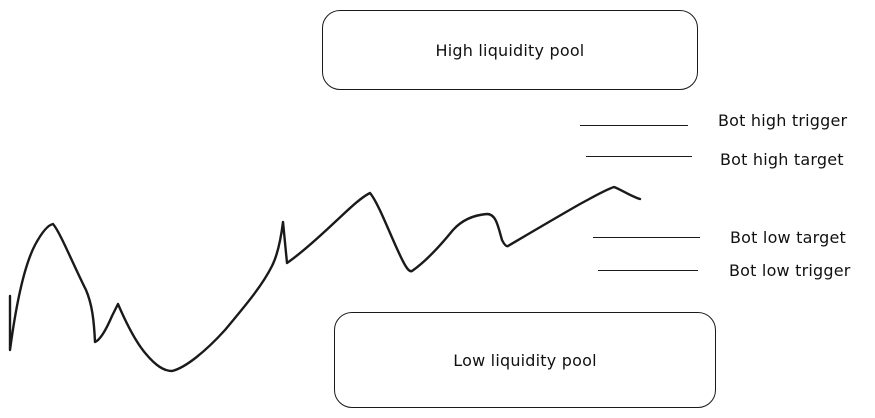 This screenshot has height=418, width=875. What do you see at coordinates (646, 237) in the screenshot?
I see `bot-low-target-line` at bounding box center [646, 237].